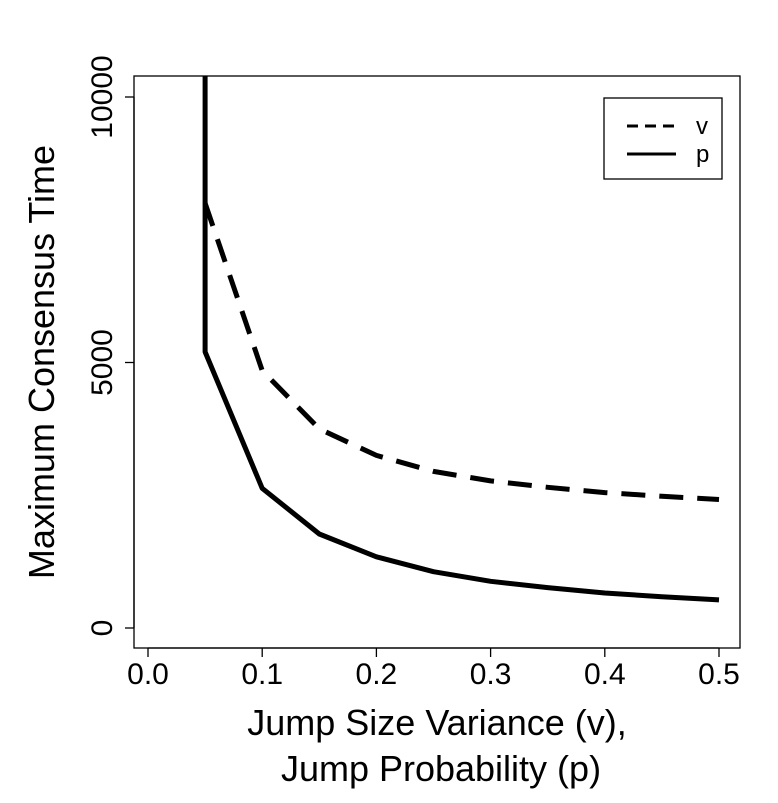 This screenshot has height=803, width=778. I want to click on x-tick-label: 0.2, so click(377, 674).